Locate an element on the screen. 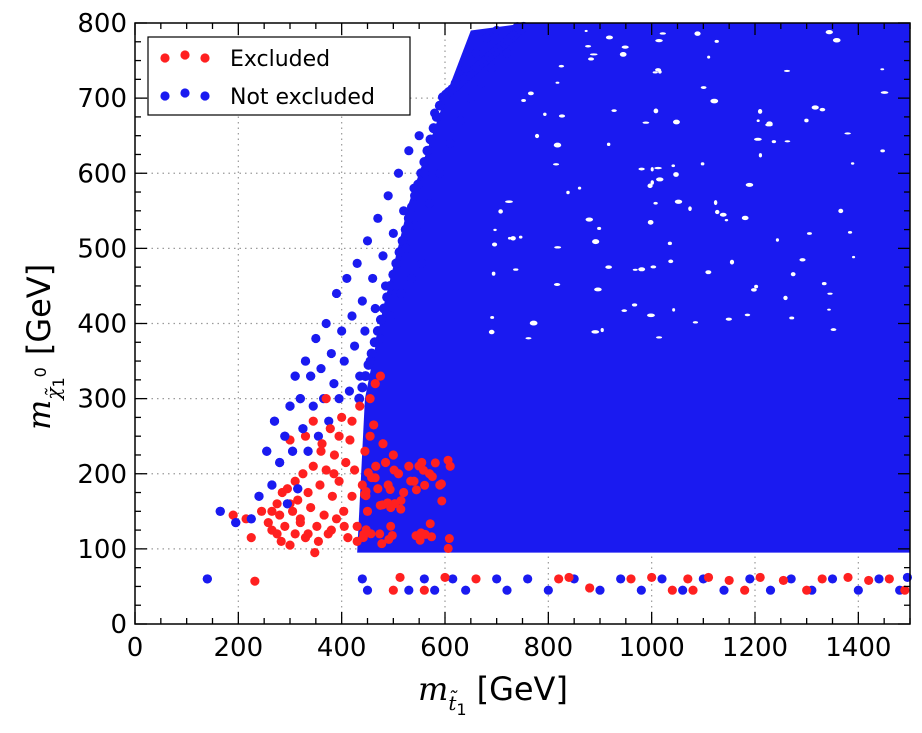 This screenshot has height=733, width=922. legend-marker-excluded is located at coordinates (185, 56).